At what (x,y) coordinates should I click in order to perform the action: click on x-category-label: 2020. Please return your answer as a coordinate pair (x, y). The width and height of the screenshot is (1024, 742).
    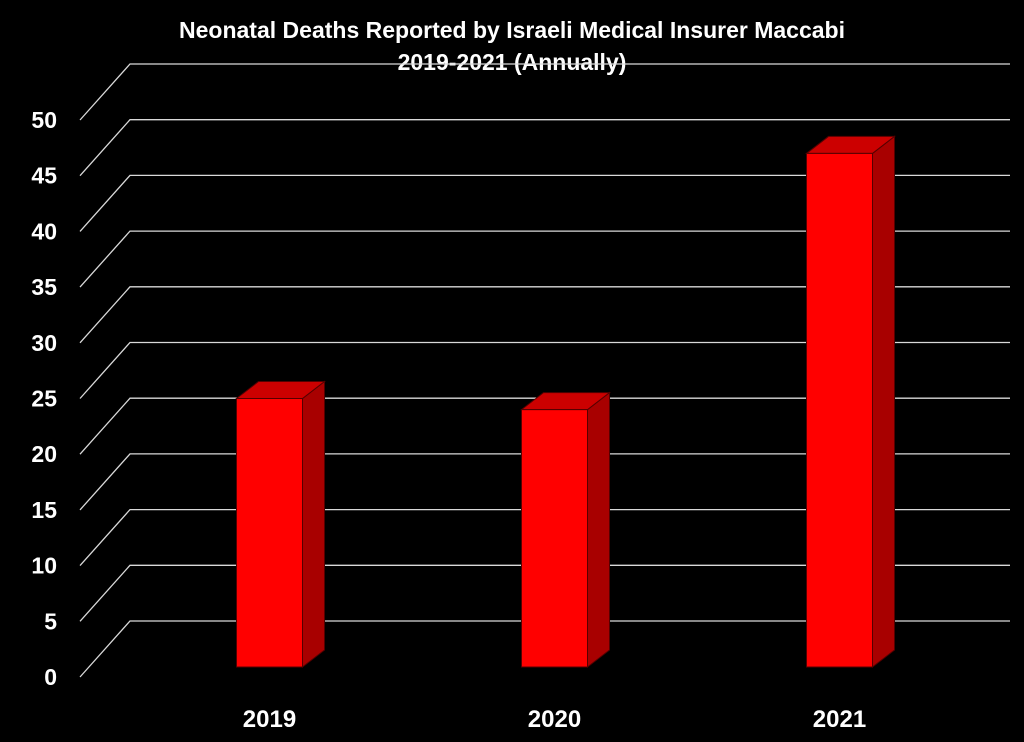
    Looking at the image, I should click on (554, 719).